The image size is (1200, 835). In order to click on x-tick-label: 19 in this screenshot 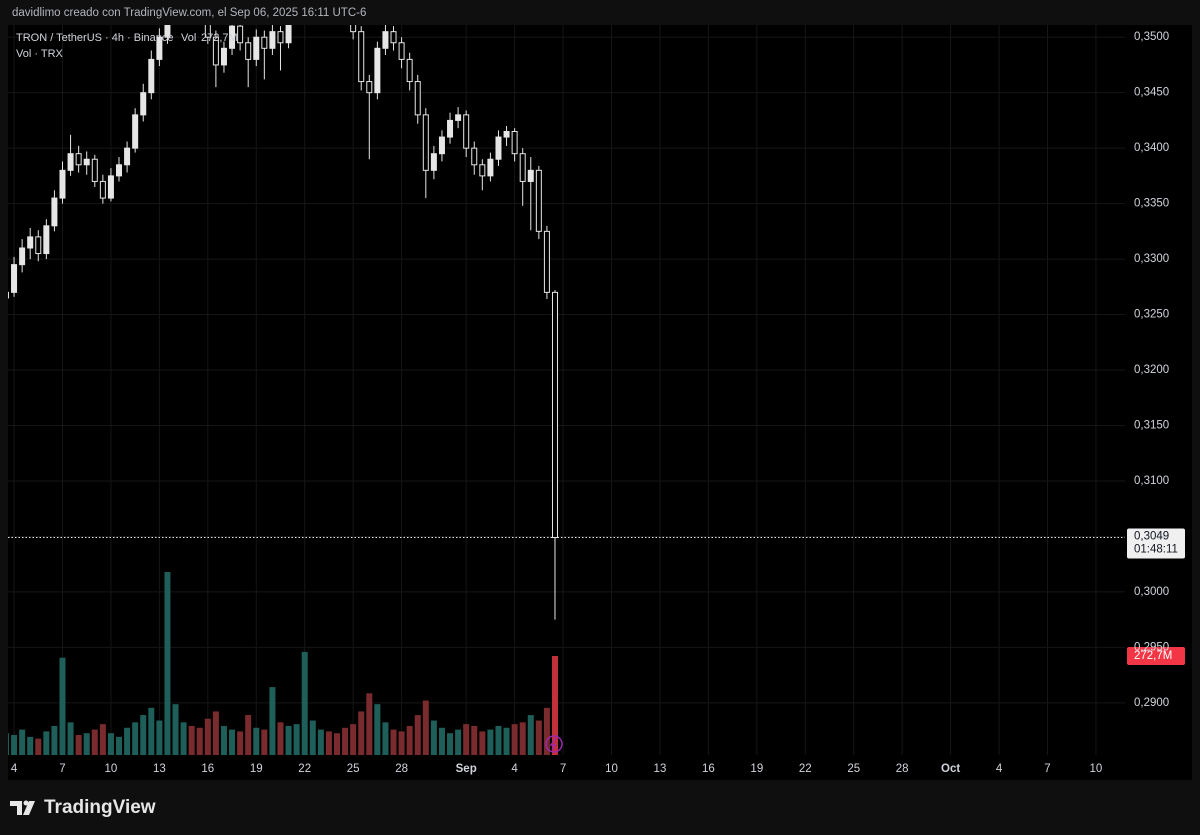, I will do `click(256, 769)`.